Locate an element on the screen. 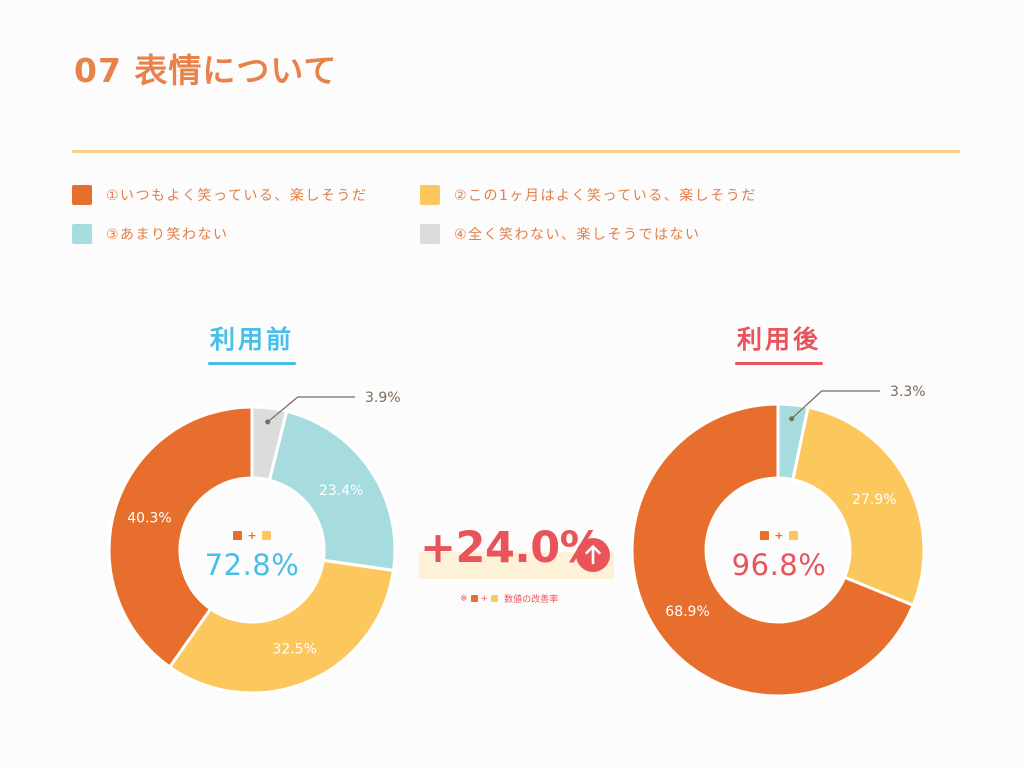  center-after-total: 96.8% is located at coordinates (779, 565).